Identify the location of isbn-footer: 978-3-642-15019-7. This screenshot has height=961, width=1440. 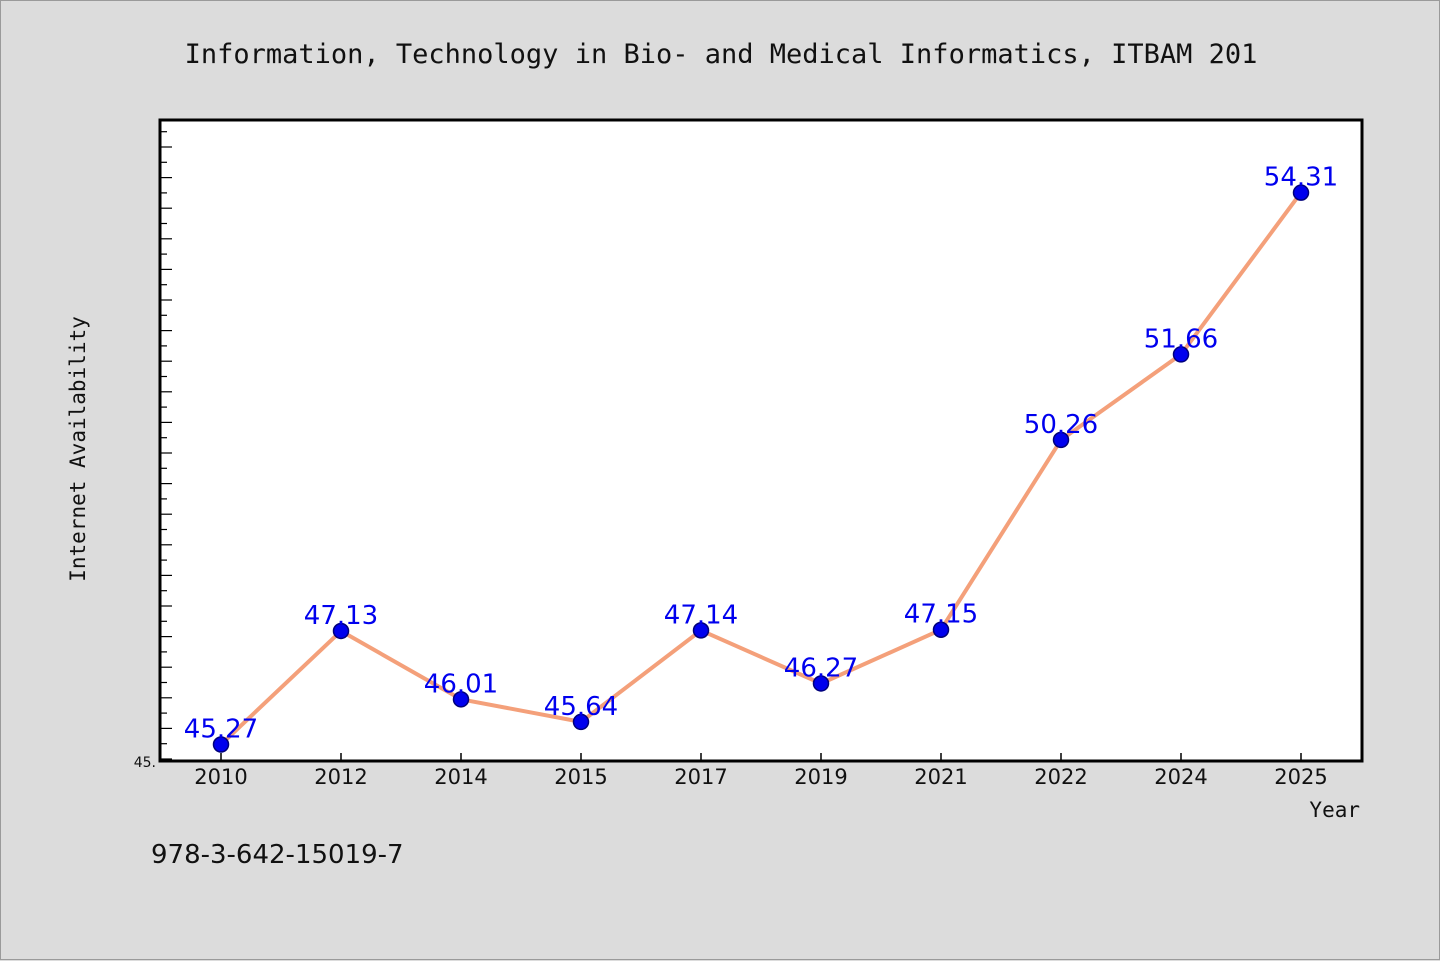
(277, 855).